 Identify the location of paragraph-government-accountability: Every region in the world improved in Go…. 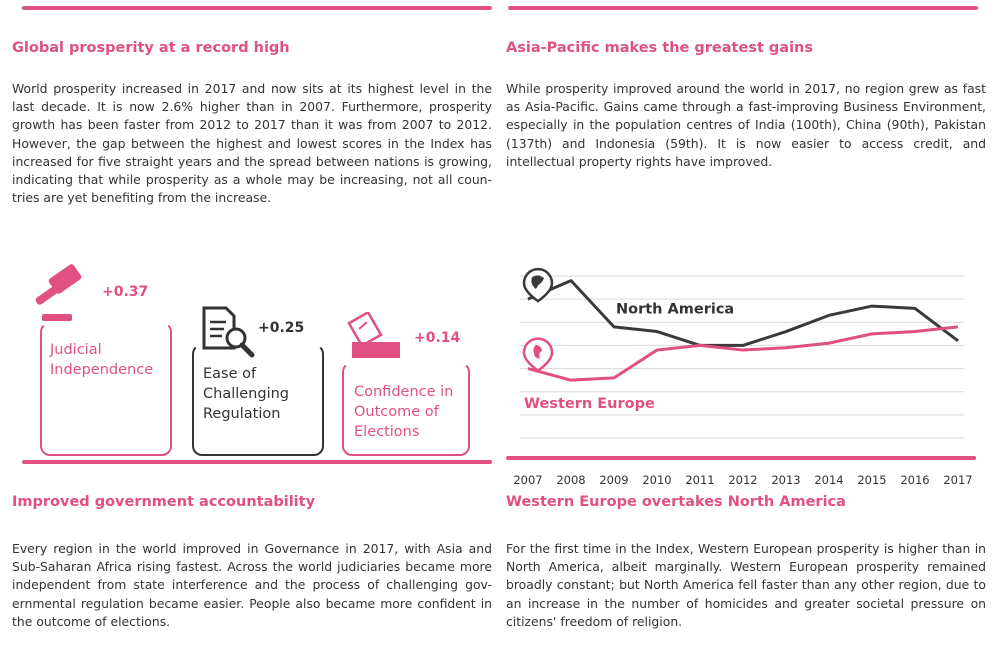
(252, 585).